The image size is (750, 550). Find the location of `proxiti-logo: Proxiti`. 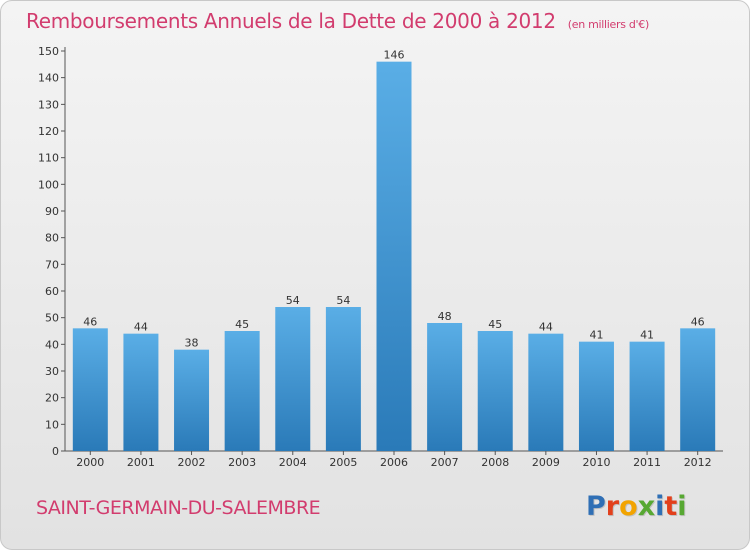

proxiti-logo: Proxiti is located at coordinates (636, 506).